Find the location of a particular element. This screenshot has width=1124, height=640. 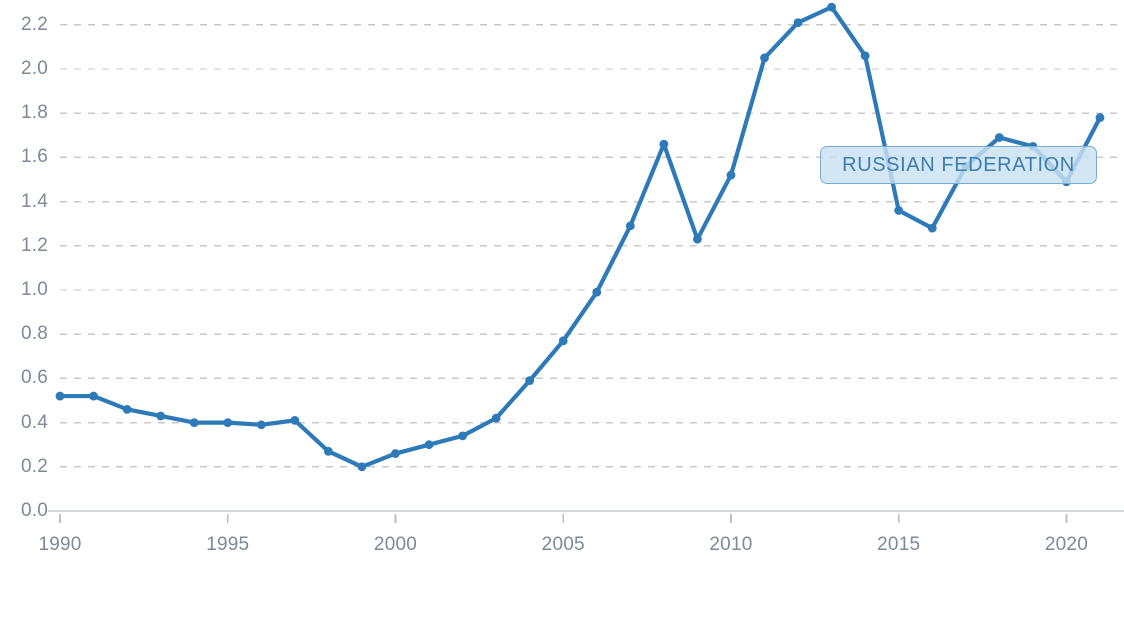

y-axis-tick-labels: 2.2 2.0 1.8 1.6 1.4 1.2 1.0 0.8 0.6 0.4 0.2 0.0 is located at coordinates (24, 320).